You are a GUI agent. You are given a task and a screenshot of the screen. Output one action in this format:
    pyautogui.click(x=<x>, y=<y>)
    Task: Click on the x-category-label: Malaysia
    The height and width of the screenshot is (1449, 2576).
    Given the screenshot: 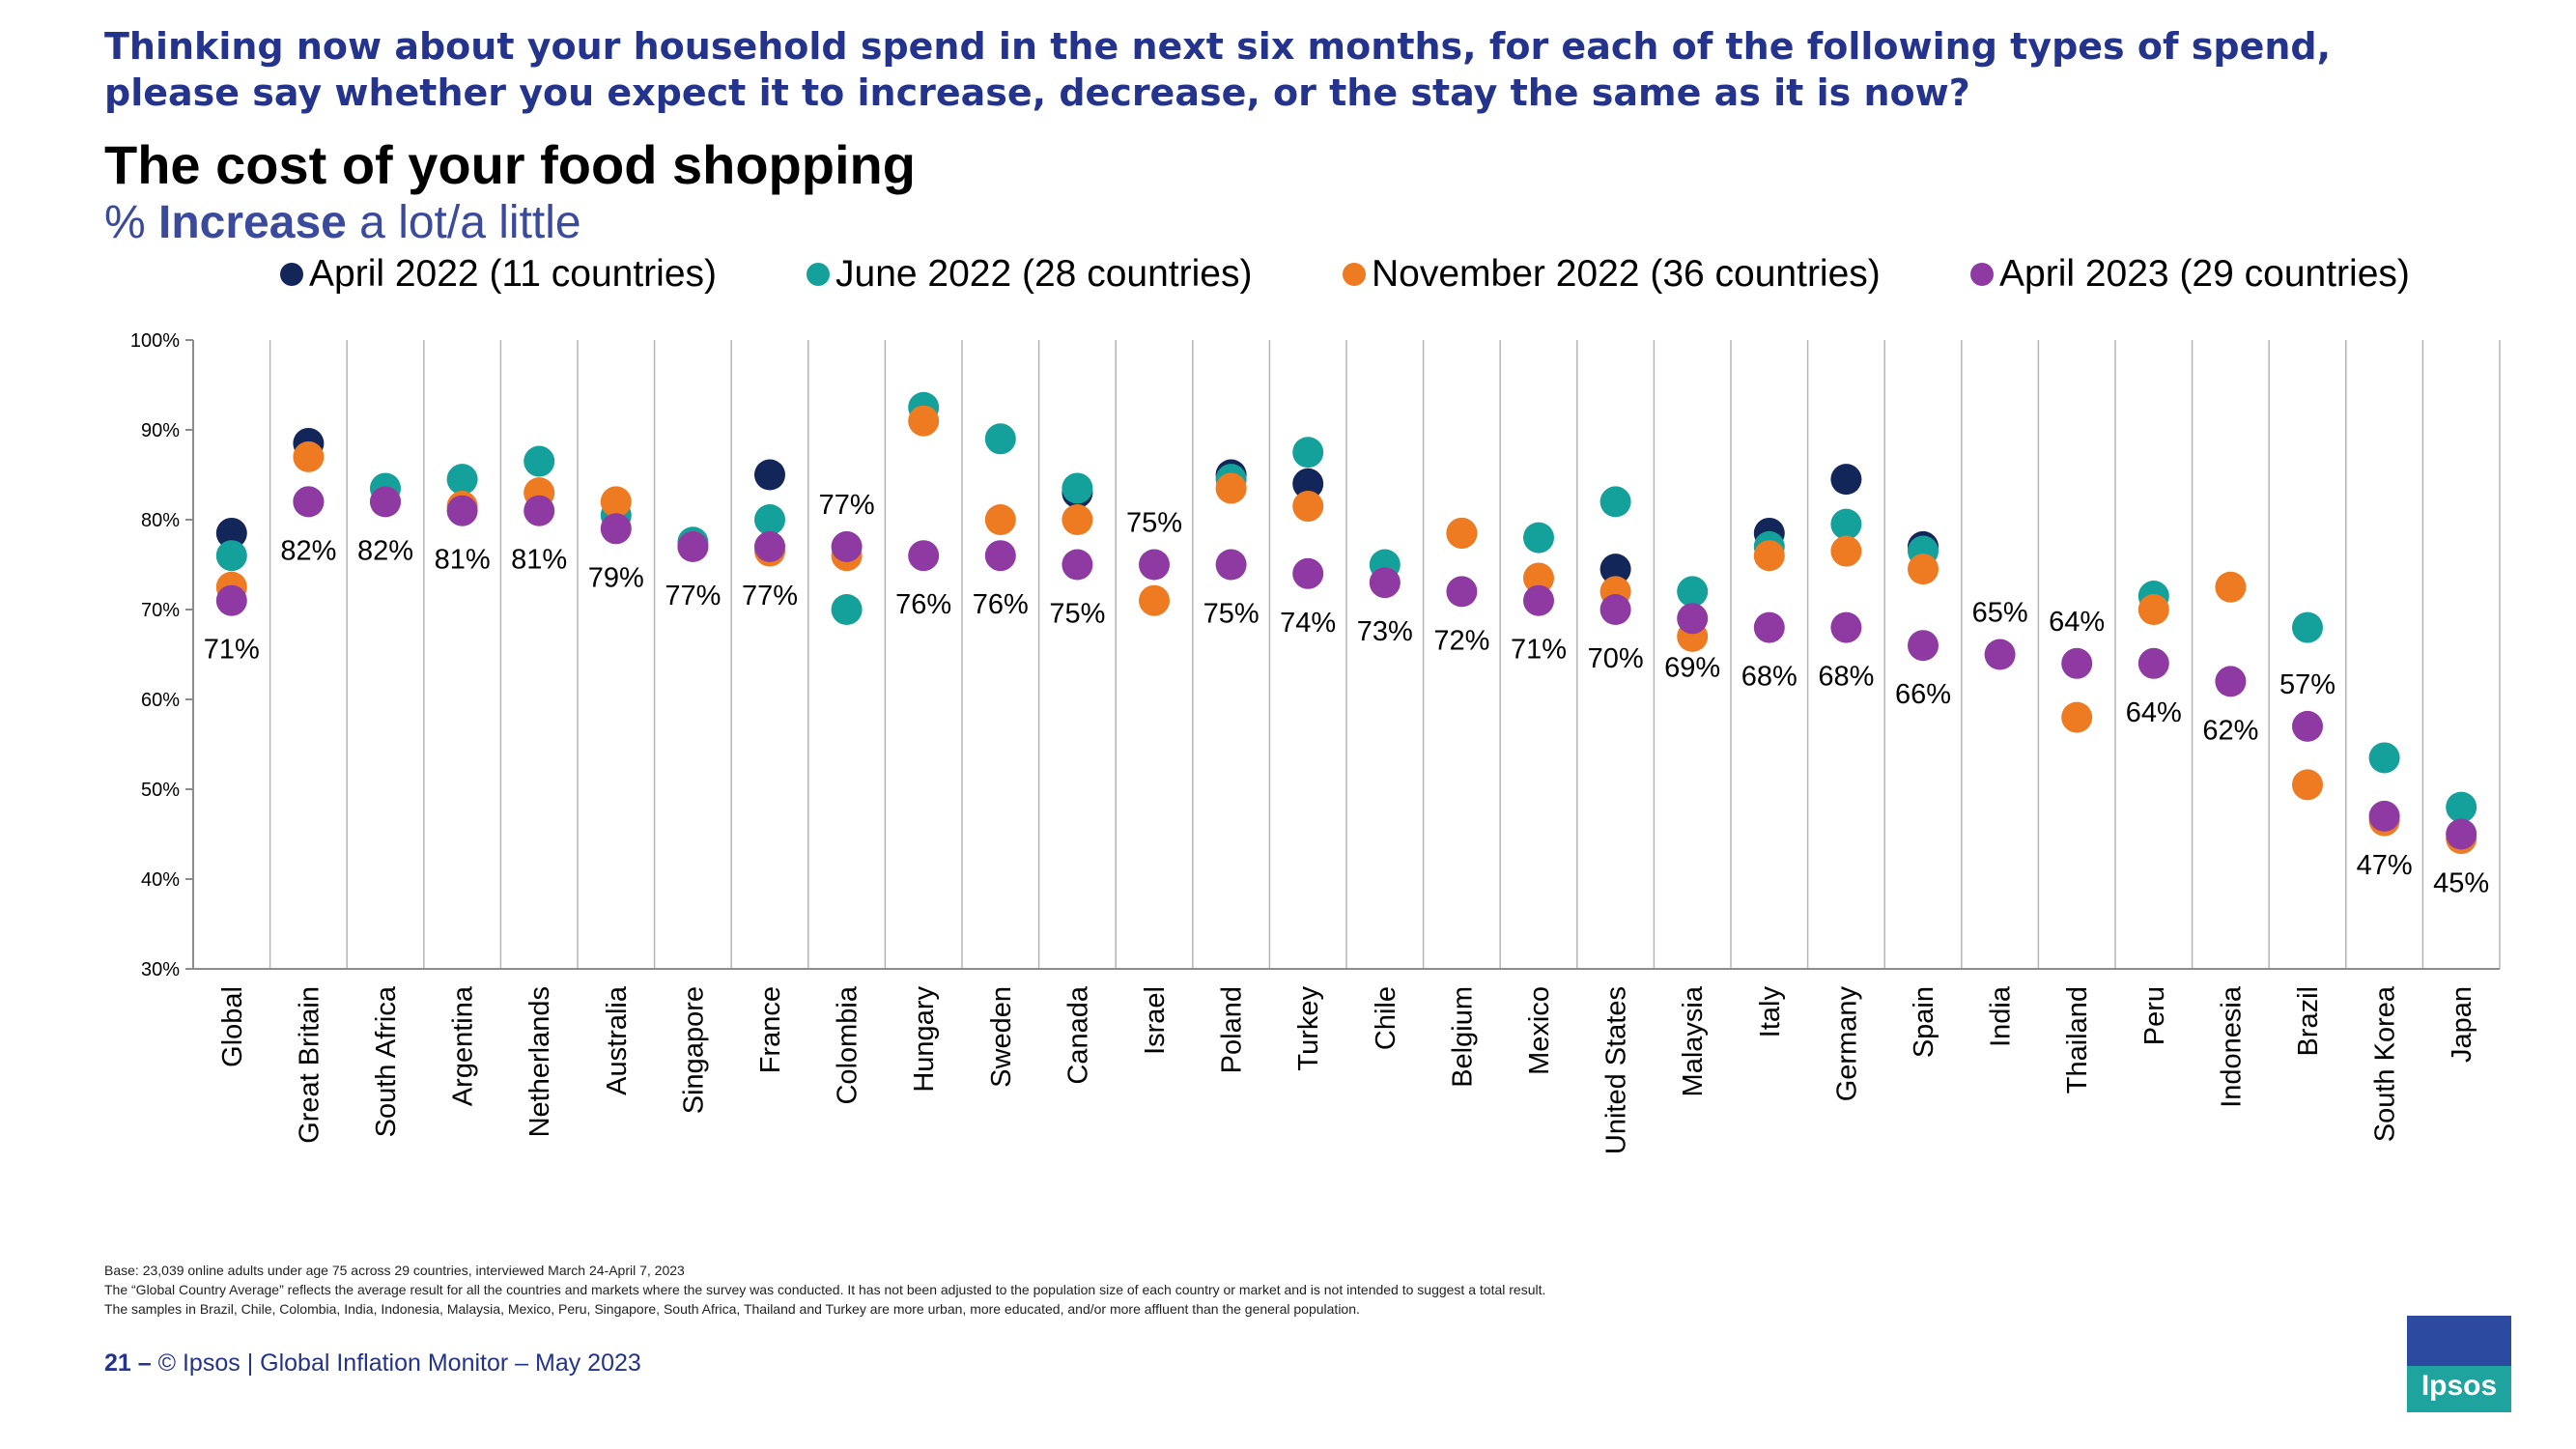 What is the action you would take?
    pyautogui.click(x=1693, y=1040)
    